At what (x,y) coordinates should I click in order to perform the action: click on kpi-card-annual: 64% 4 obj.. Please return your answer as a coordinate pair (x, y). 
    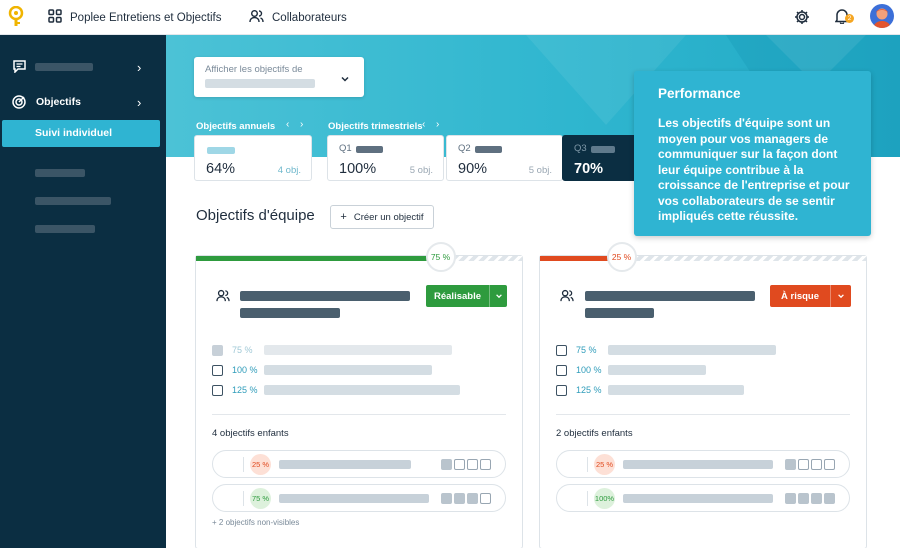
    Looking at the image, I should click on (253, 158).